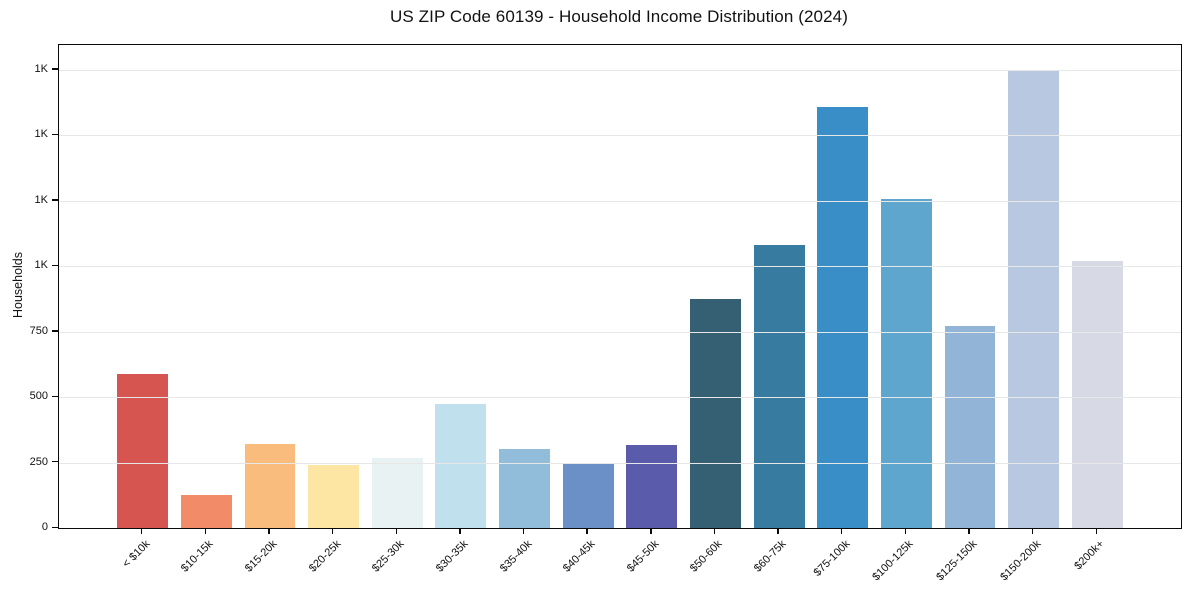 The height and width of the screenshot is (590, 1189). What do you see at coordinates (206, 511) in the screenshot?
I see `bar-$10-15k` at bounding box center [206, 511].